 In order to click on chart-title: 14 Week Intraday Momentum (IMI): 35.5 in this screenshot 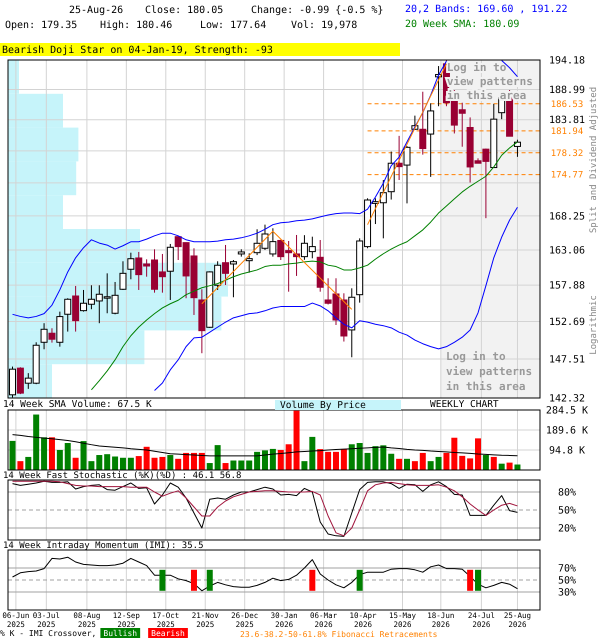, I will do `click(103, 546)`.